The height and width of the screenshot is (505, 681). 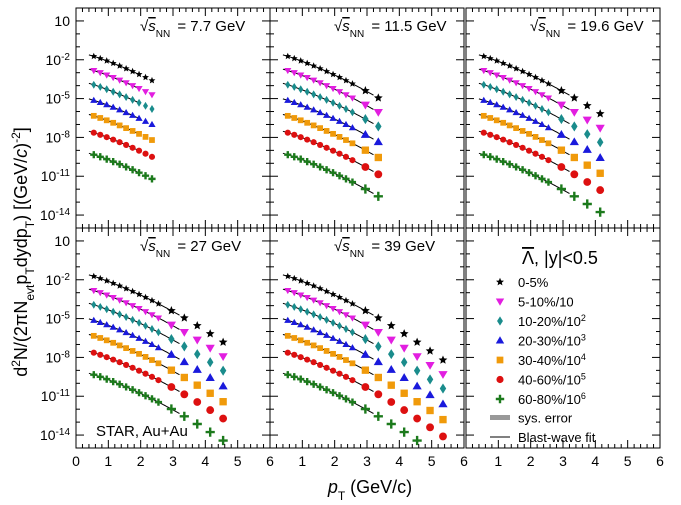 What do you see at coordinates (55, 215) in the screenshot?
I see `y-tick-label: 10-14` at bounding box center [55, 215].